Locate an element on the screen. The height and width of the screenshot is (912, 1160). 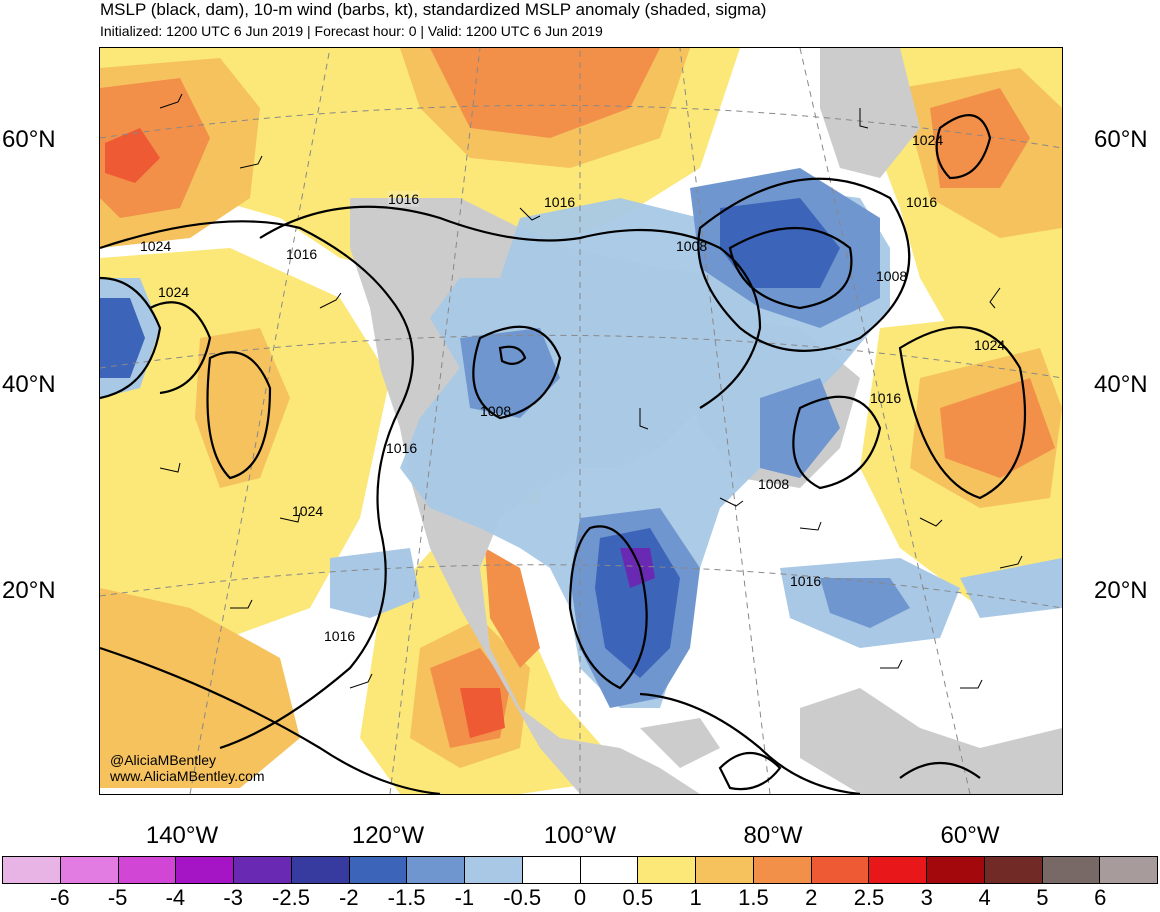
colorbar-label: 6 is located at coordinates (1100, 897).